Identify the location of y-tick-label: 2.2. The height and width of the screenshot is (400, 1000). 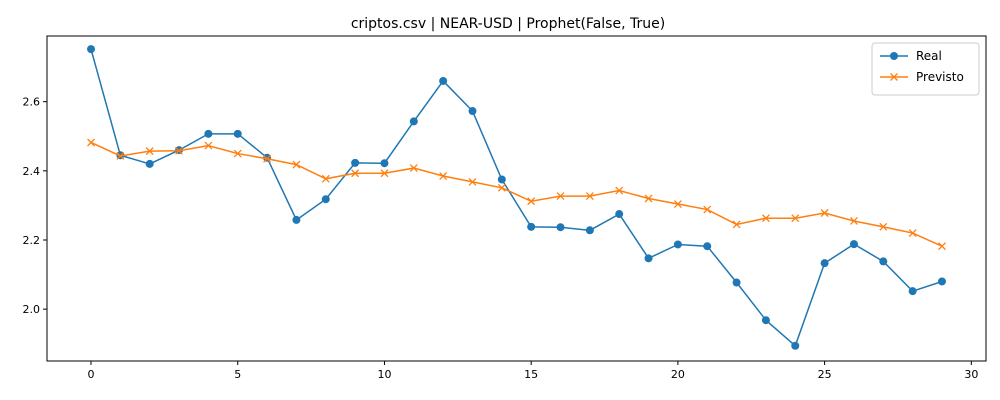
(32, 240).